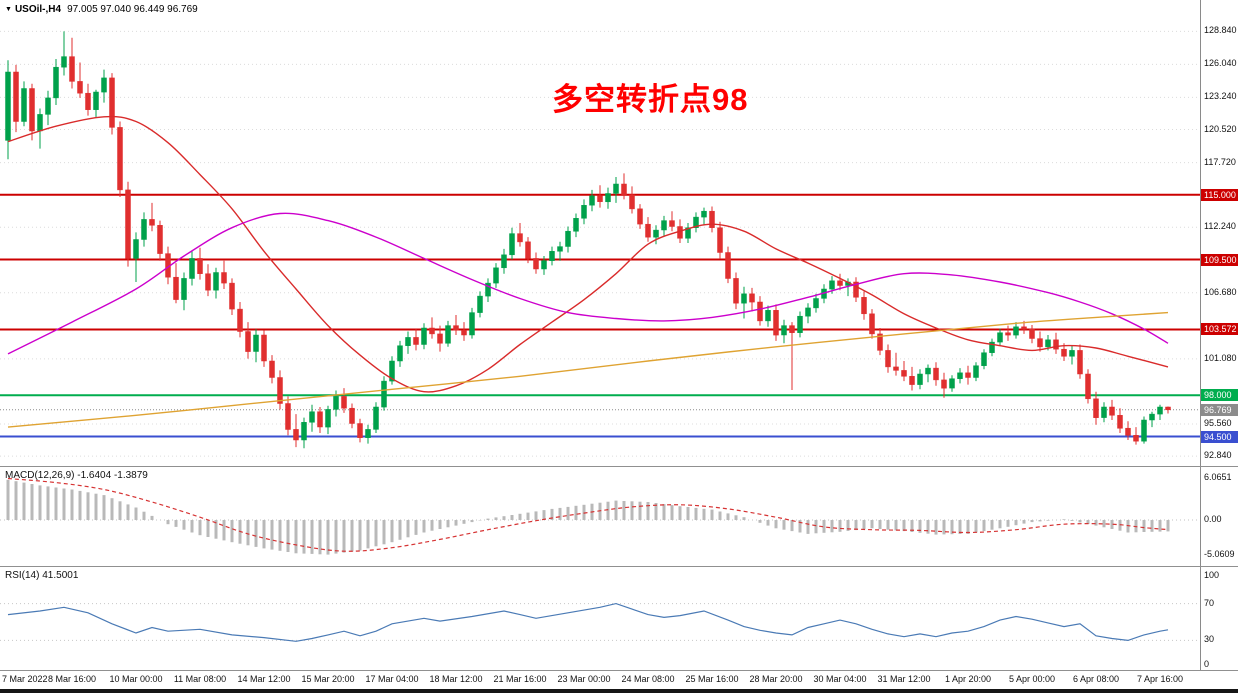 The height and width of the screenshot is (693, 1238). I want to click on time-axis-separator, so click(619, 670).